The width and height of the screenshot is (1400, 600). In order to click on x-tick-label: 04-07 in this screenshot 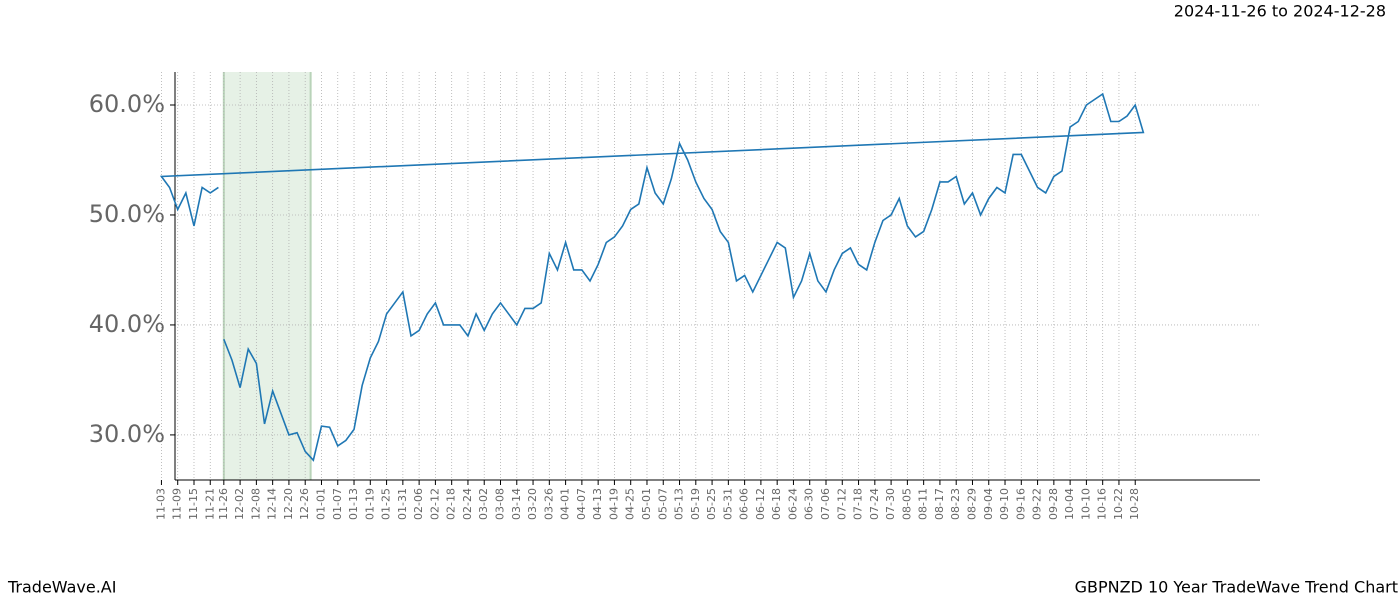, I will do `click(581, 504)`.